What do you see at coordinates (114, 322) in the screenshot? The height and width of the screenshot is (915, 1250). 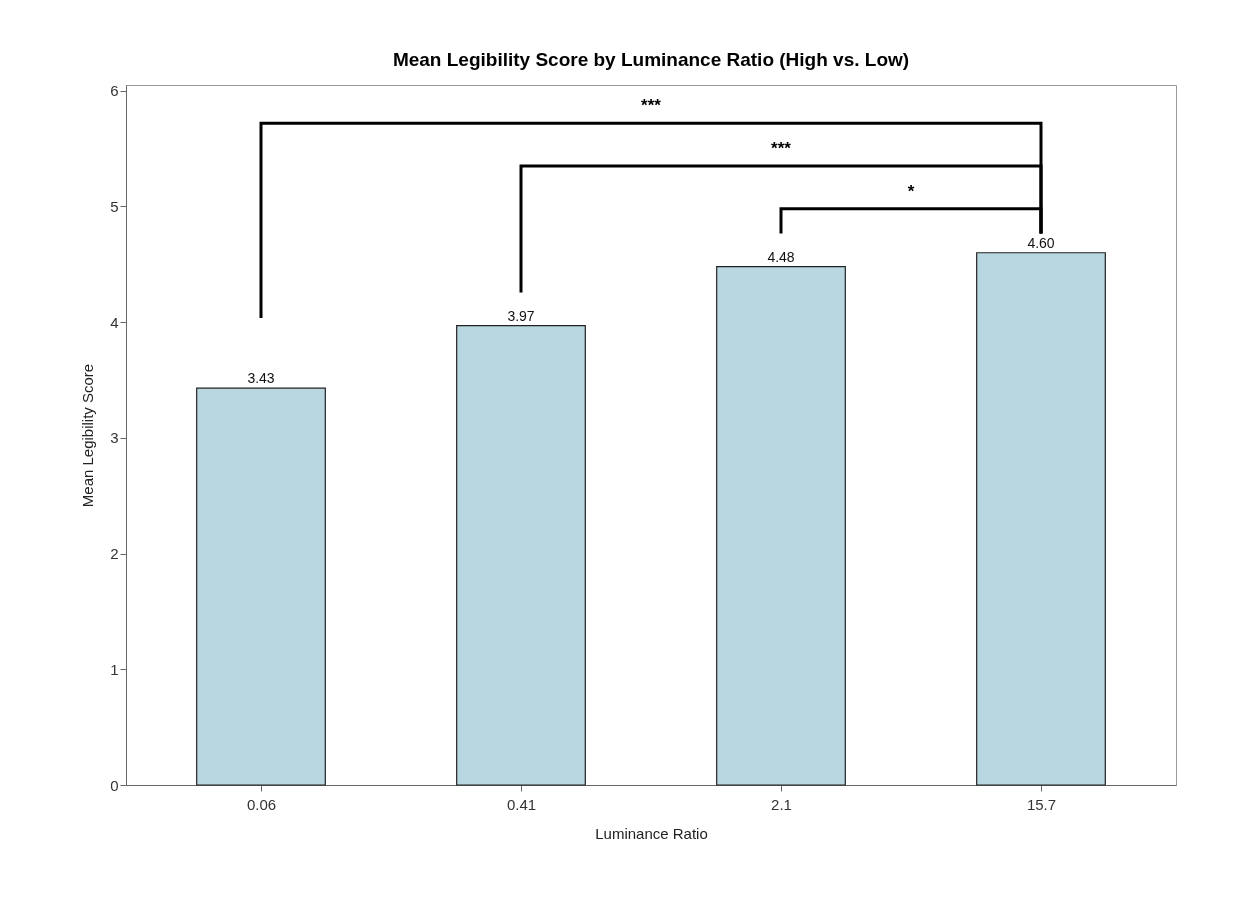 I see `y-tick-label: 4` at bounding box center [114, 322].